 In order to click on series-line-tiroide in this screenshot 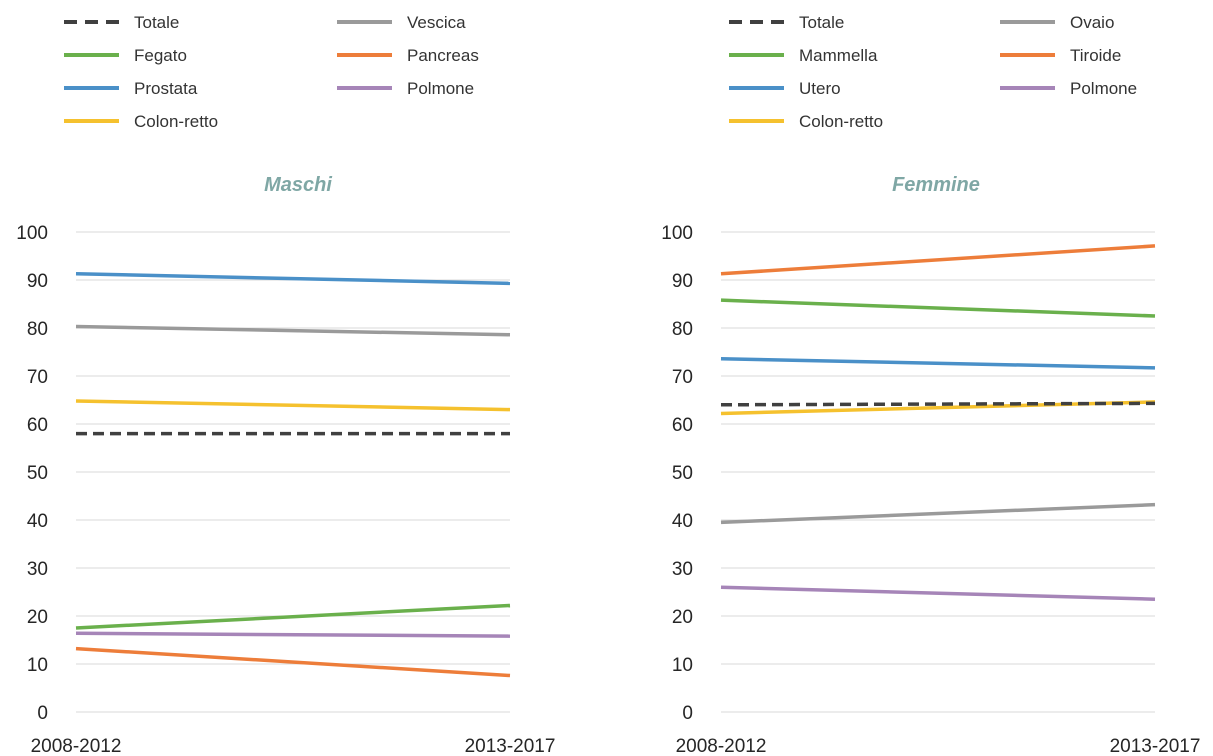, I will do `click(938, 260)`.